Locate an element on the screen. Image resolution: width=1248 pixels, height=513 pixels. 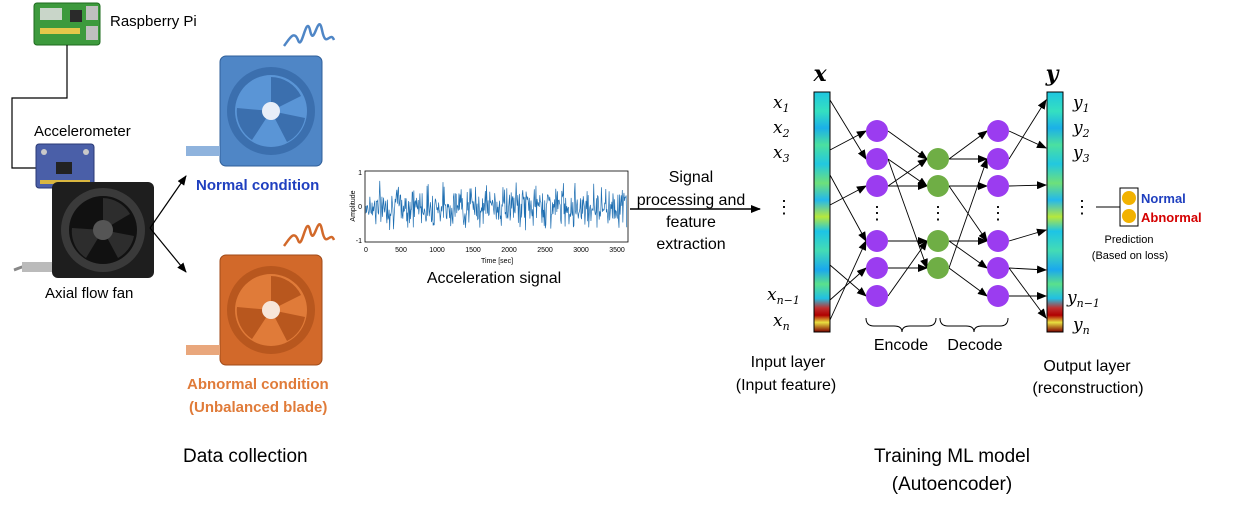
input-label-xn-1: xn−1 is located at coordinates (783, 296).